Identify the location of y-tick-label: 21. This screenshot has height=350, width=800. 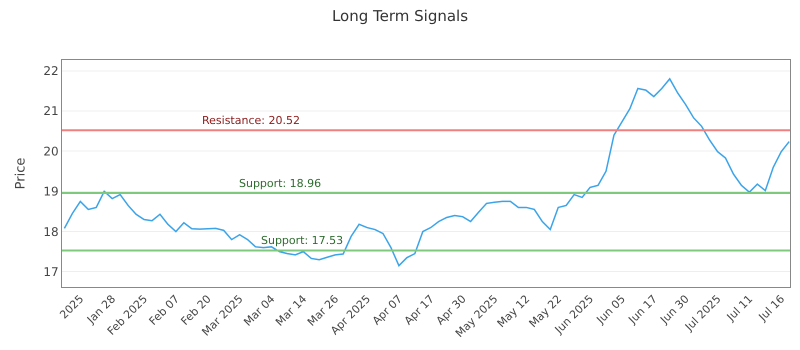
(51, 111).